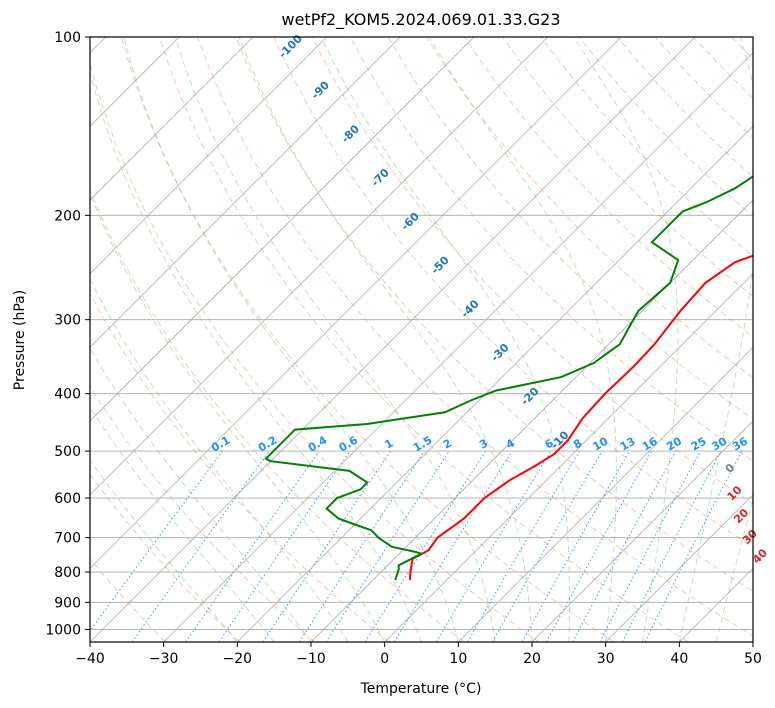 The image size is (775, 708). Describe the element at coordinates (164, 659) in the screenshot. I see `x-tick-label: −30` at that location.